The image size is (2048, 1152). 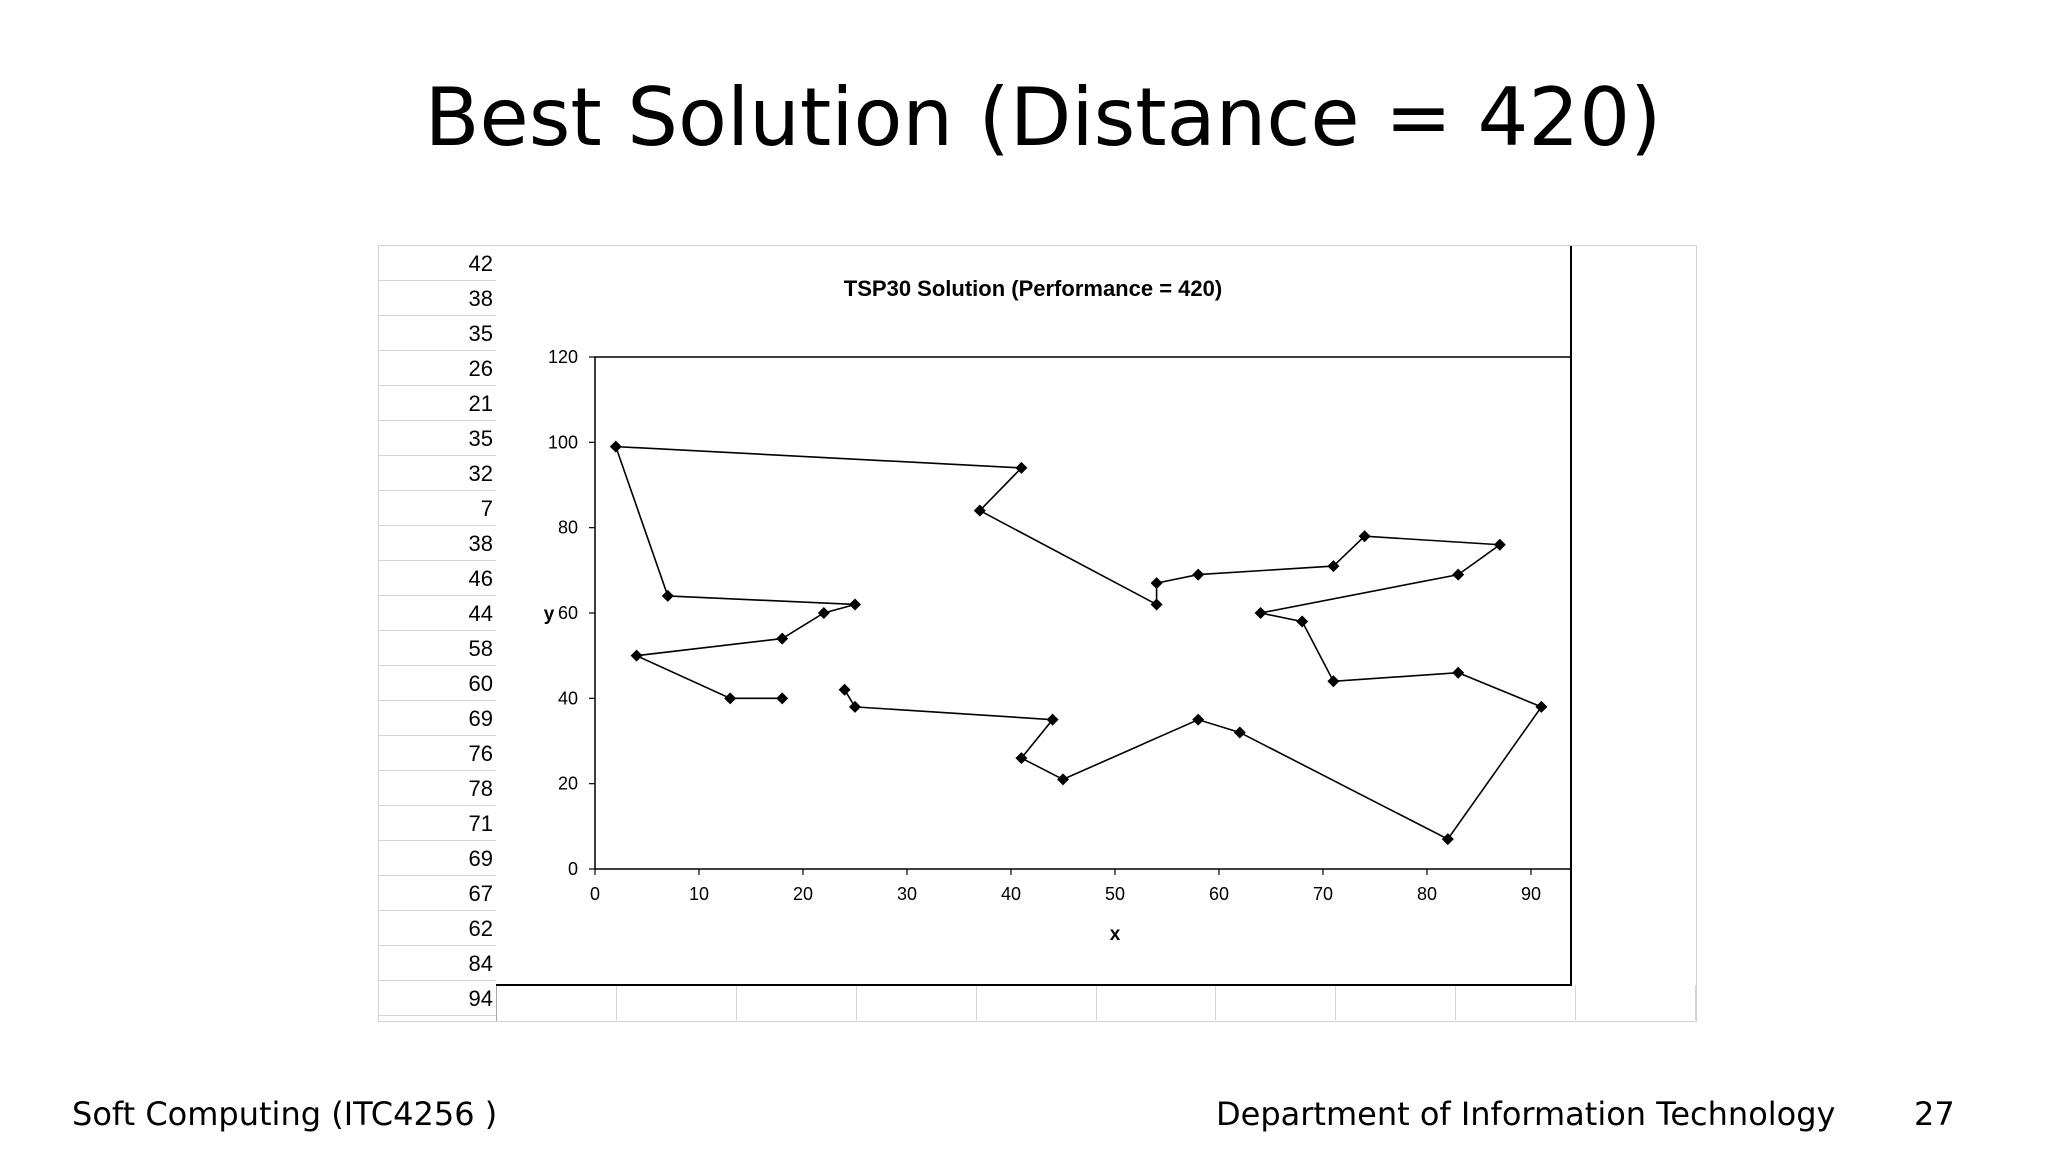 What do you see at coordinates (437, 263) in the screenshot?
I see `row-value: 42` at bounding box center [437, 263].